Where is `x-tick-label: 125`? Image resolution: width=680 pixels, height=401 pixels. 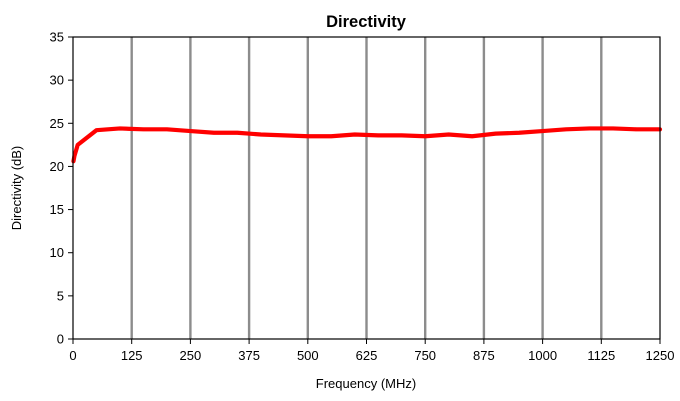 x-tick-label: 125 is located at coordinates (132, 355).